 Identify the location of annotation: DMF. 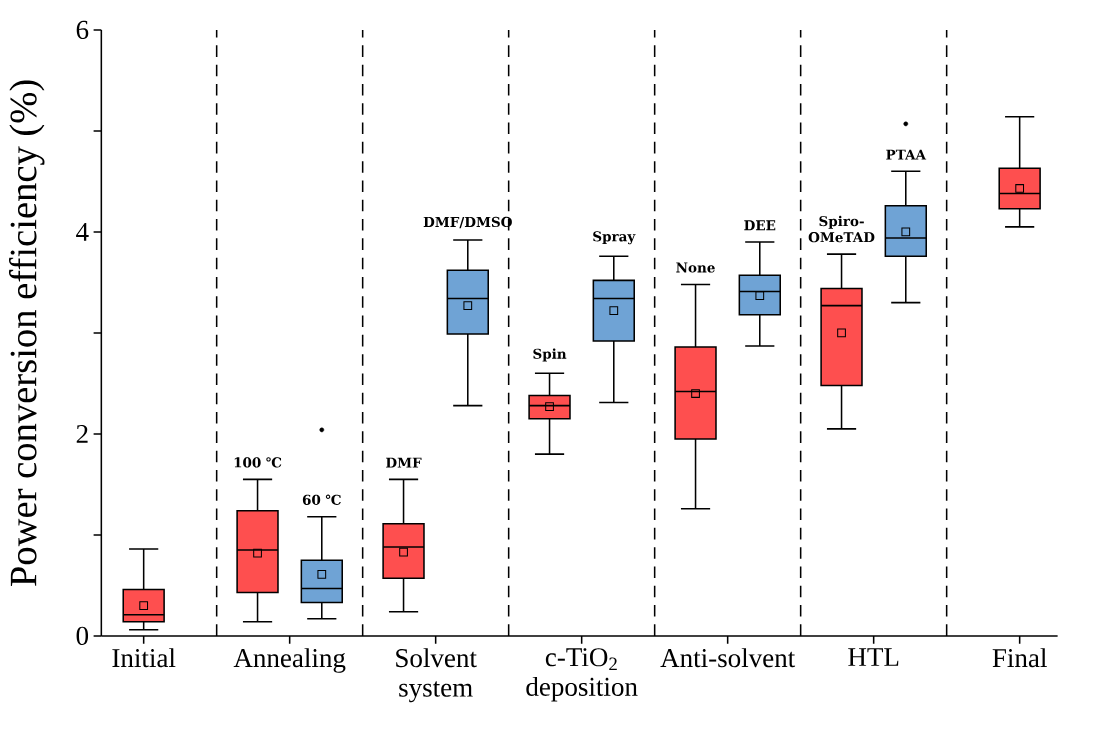
(404, 462).